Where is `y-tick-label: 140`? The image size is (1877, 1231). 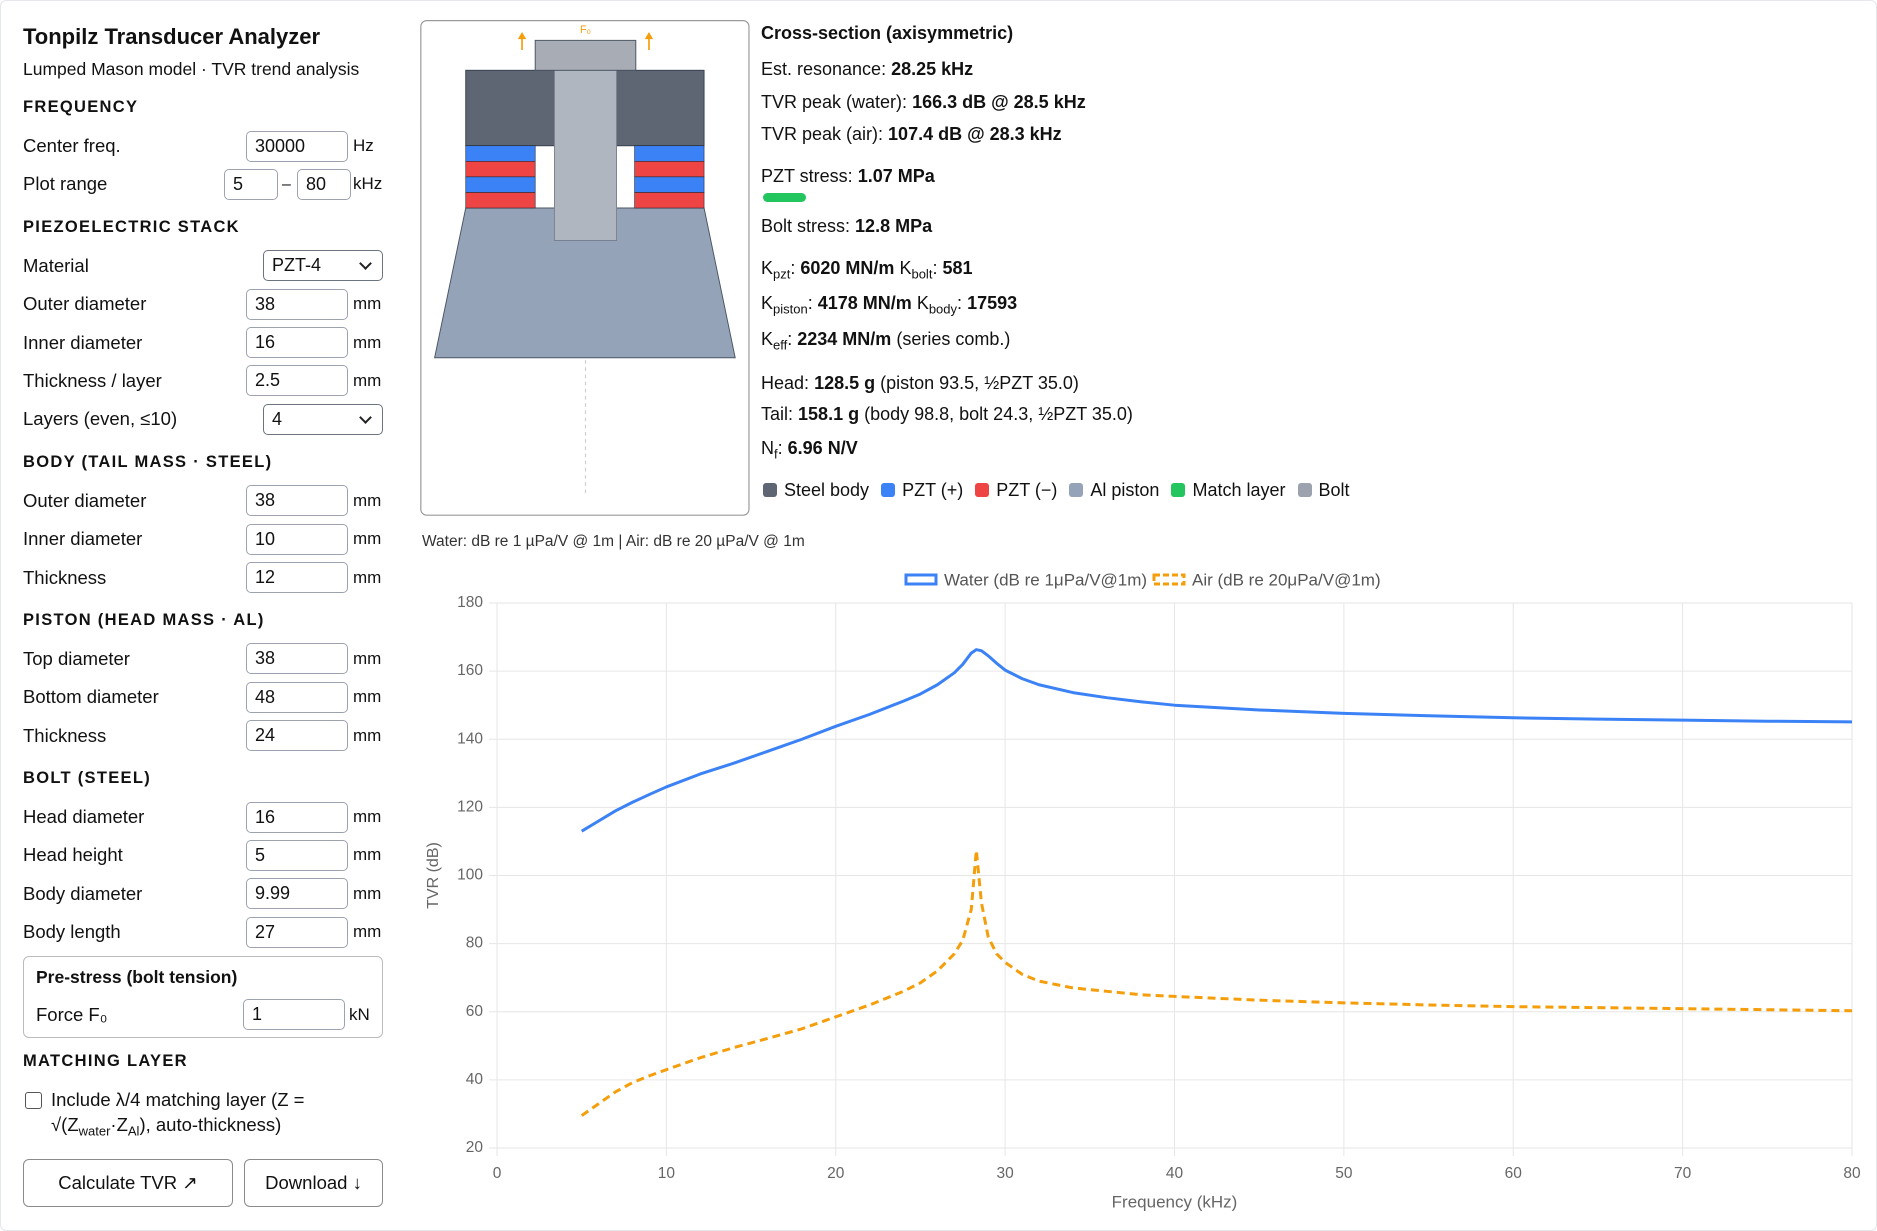
y-tick-label: 140 is located at coordinates (470, 738).